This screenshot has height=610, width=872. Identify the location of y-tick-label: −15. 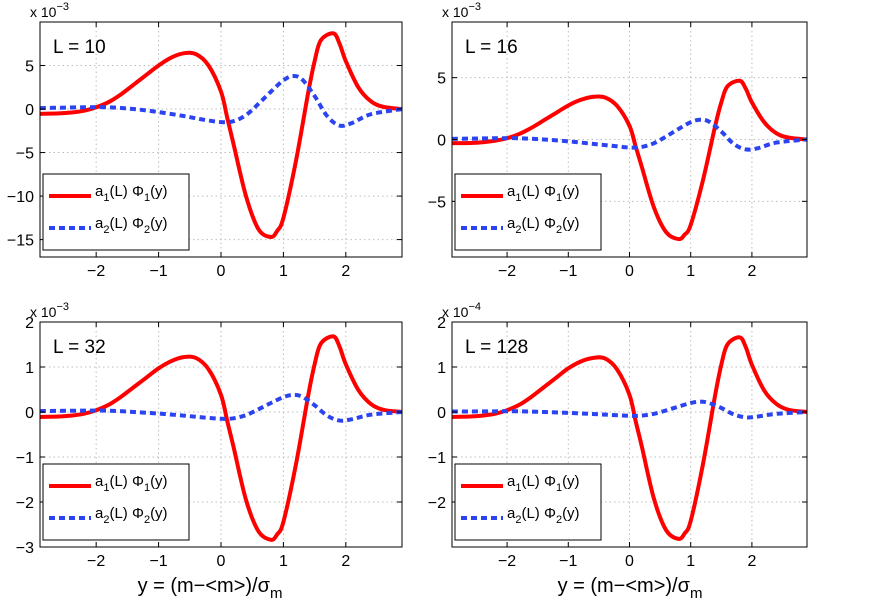
(20, 241).